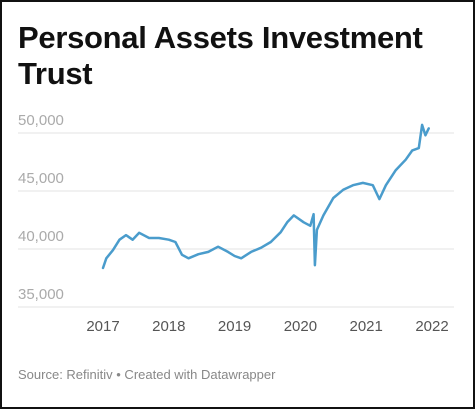 The width and height of the screenshot is (475, 409). I want to click on x-tick-label: 2018, so click(168, 326).